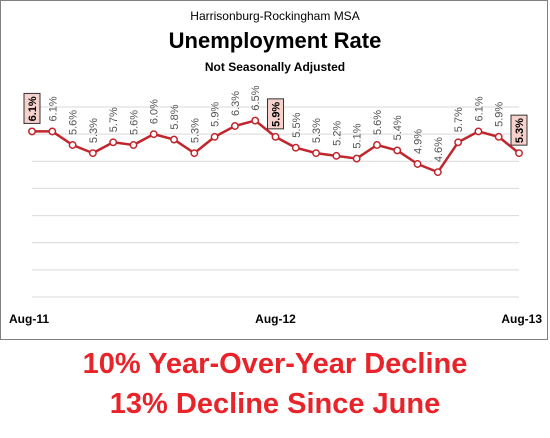 This screenshot has width=550, height=438. I want to click on x-tick-label: Aug-13, so click(521, 319).